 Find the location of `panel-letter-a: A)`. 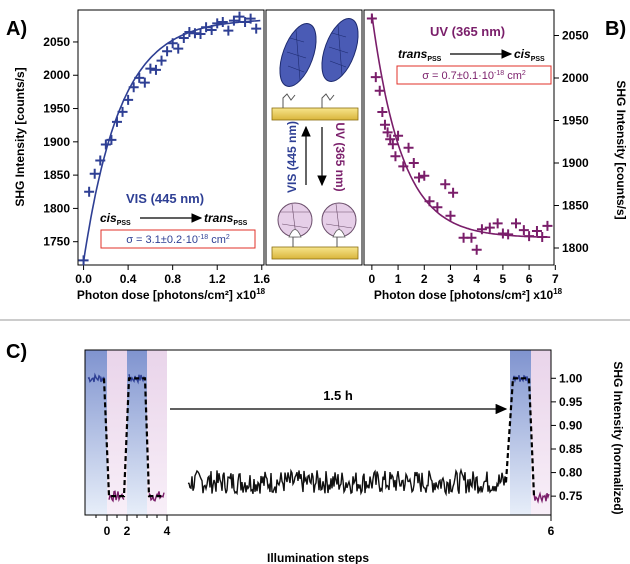

panel-letter-a: A) is located at coordinates (16, 29).